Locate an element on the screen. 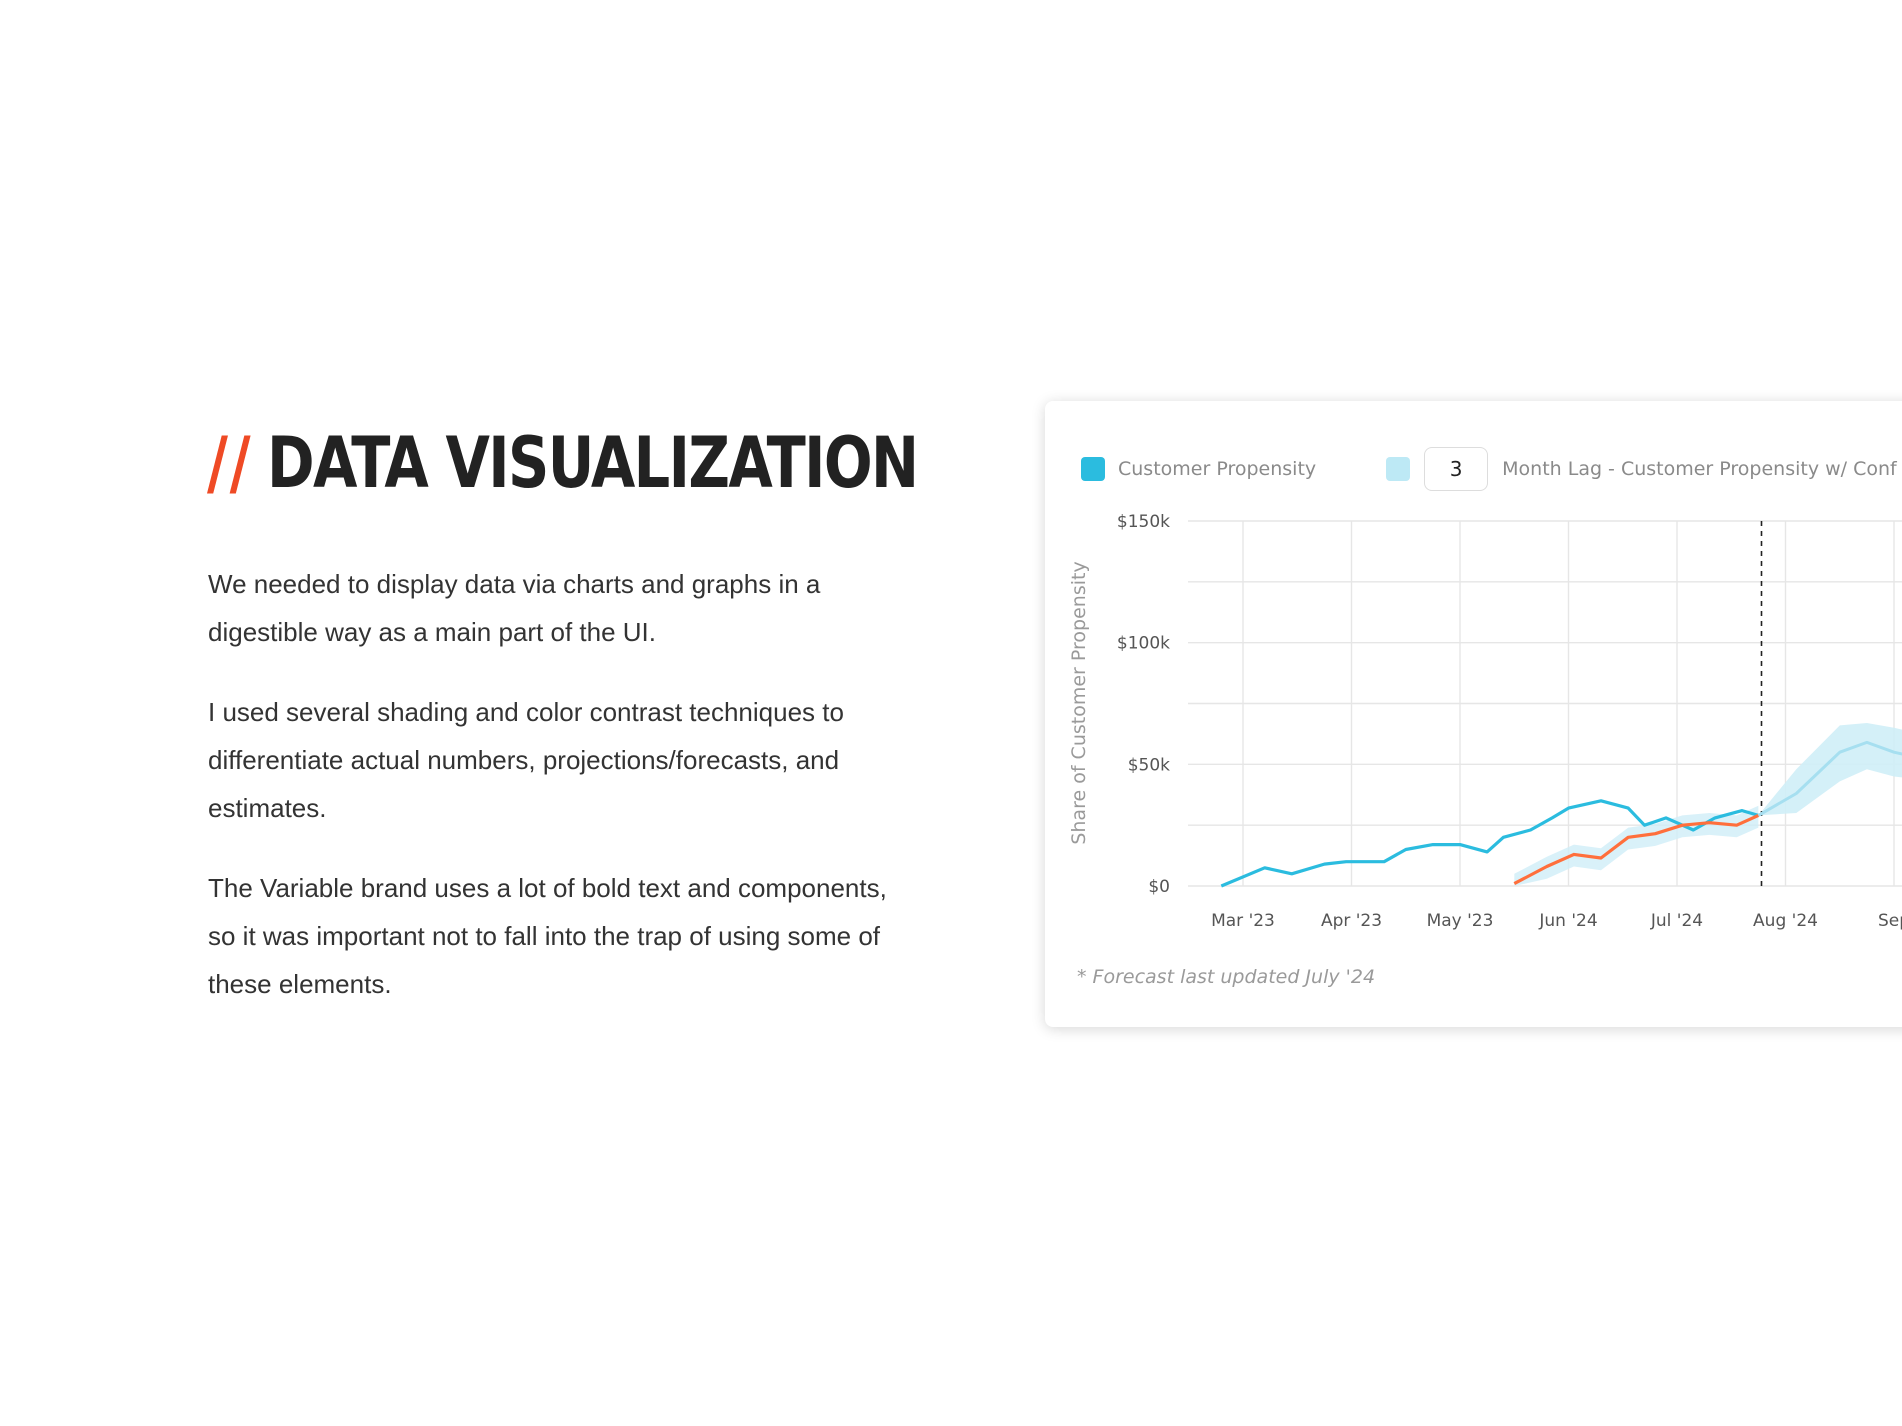  heading-slashes: // is located at coordinates (230, 463).